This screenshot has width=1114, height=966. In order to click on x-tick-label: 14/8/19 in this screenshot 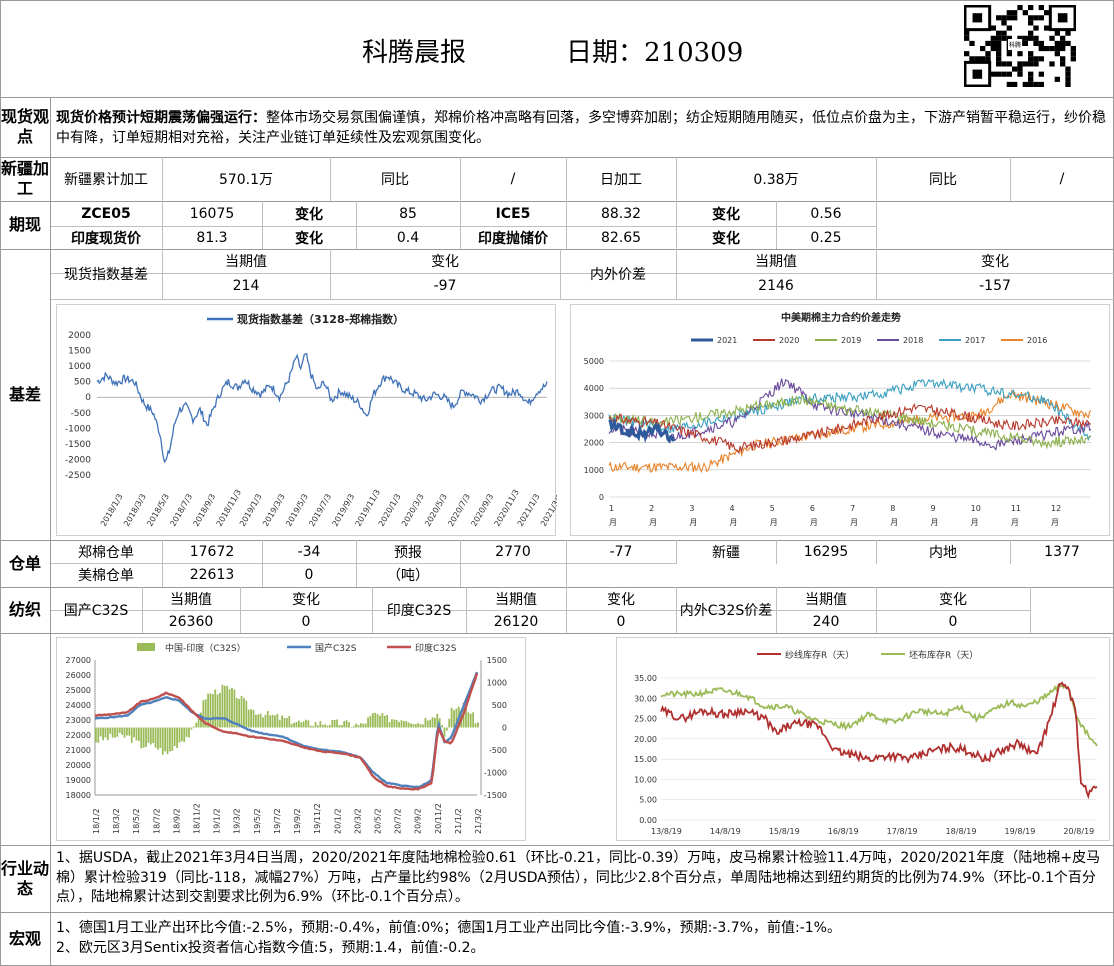, I will do `click(725, 831)`.